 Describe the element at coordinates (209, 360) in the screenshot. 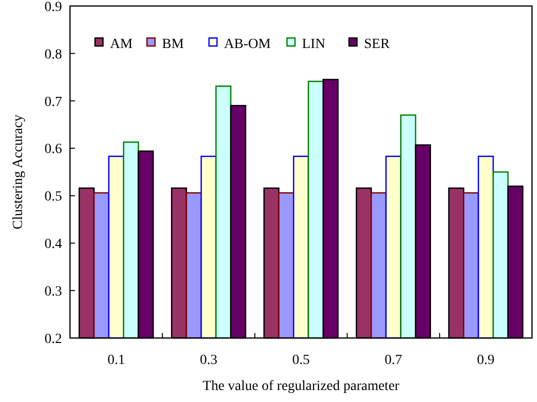

I see `x-tick-label: 0.3` at that location.